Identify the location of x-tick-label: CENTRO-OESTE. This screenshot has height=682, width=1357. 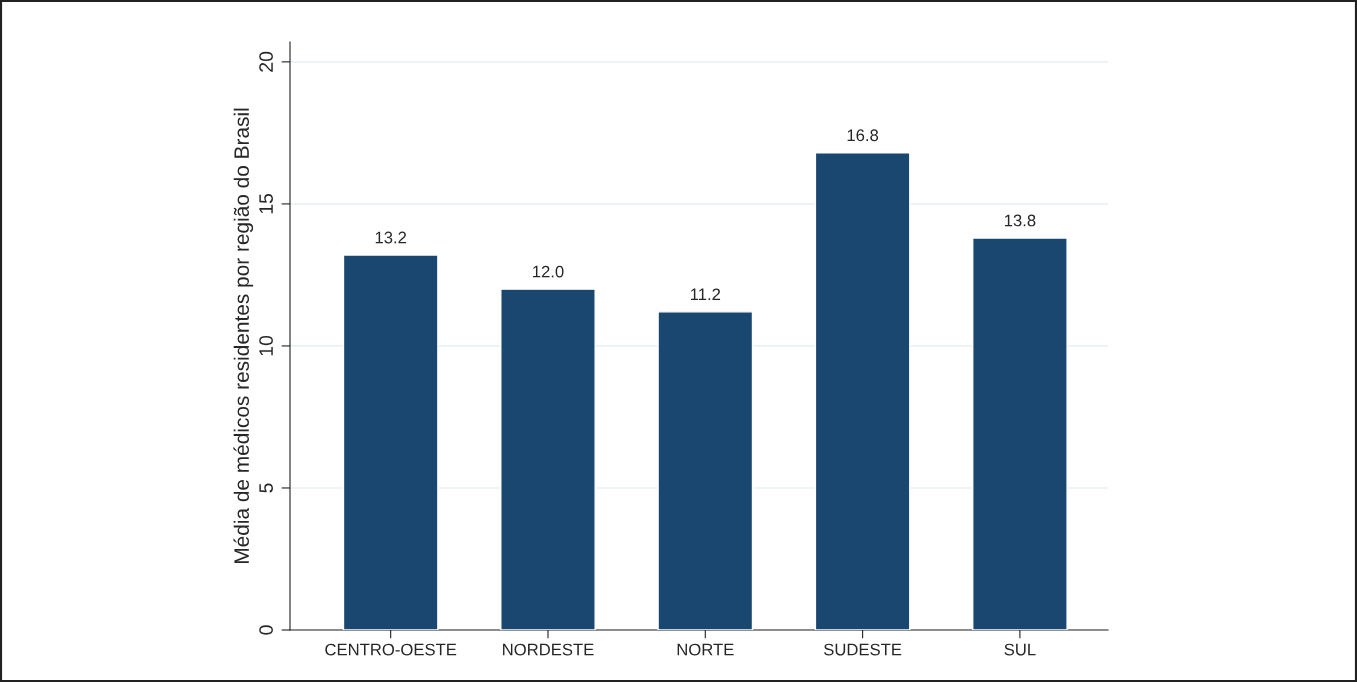
(391, 649).